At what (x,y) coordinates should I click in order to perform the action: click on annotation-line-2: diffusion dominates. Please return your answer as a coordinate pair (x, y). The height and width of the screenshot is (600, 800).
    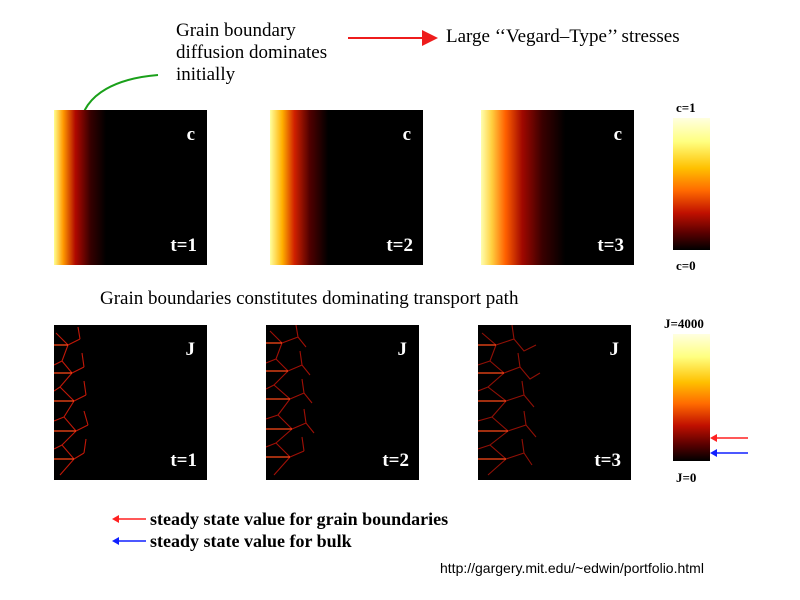
    Looking at the image, I should click on (252, 52).